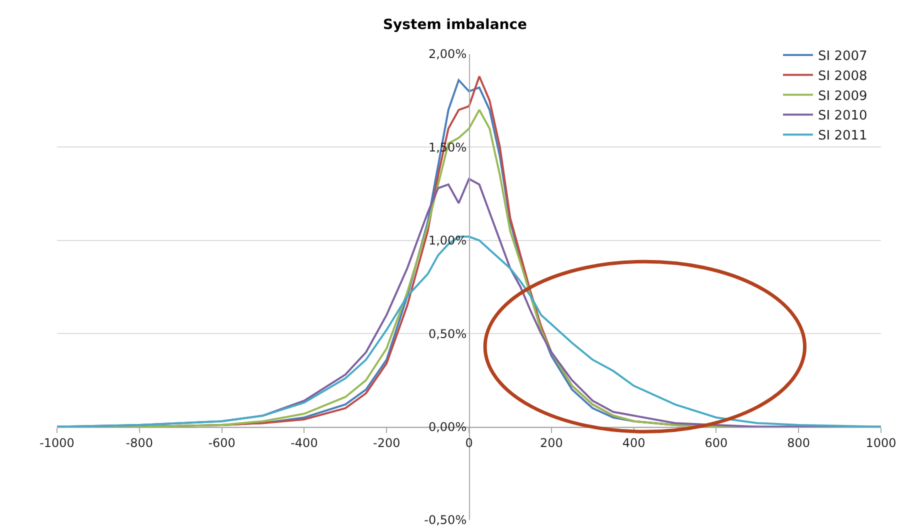 This screenshot has width=910, height=531. I want to click on y-tick-label: 0,50%, so click(447, 333).